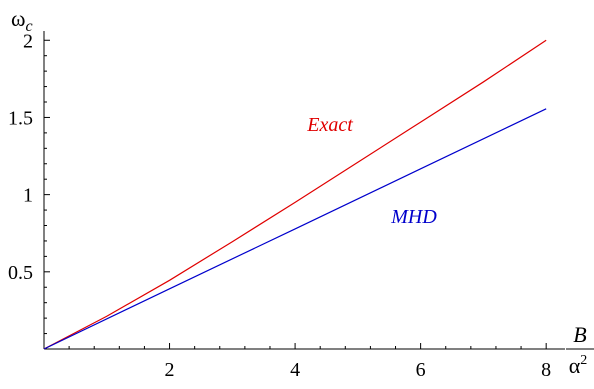  What do you see at coordinates (413, 217) in the screenshot?
I see `series-label-mhd: MHD` at bounding box center [413, 217].